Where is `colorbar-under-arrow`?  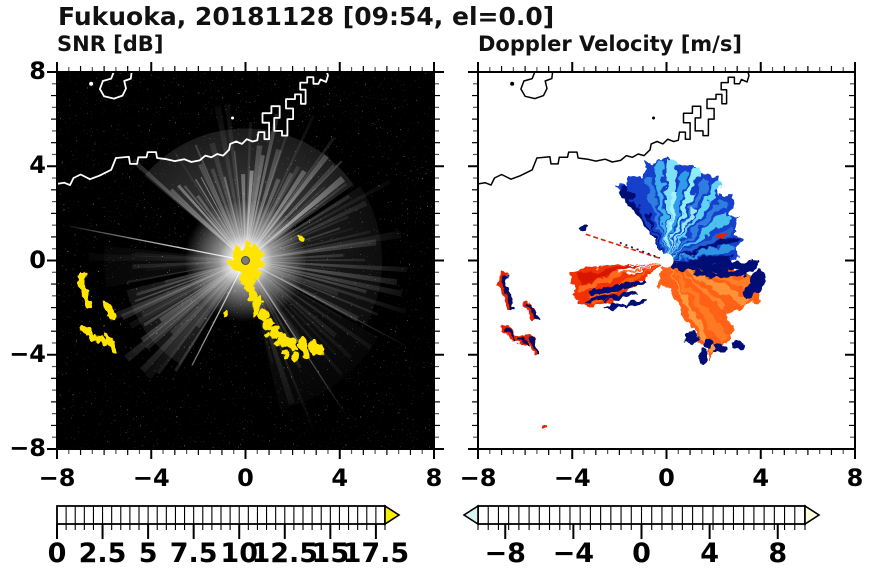 colorbar-under-arrow is located at coordinates (470, 515).